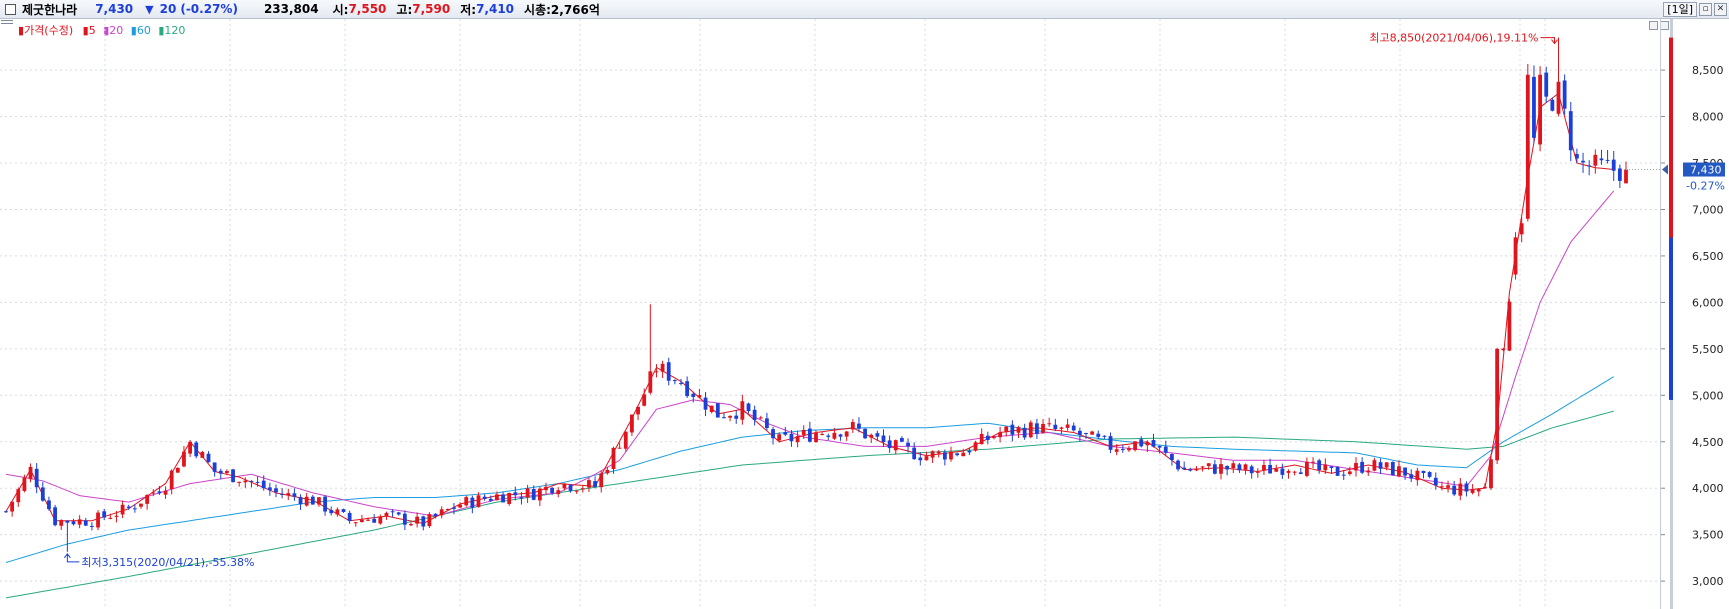 Image resolution: width=1729 pixels, height=609 pixels. I want to click on pane-minimize-button, so click(1653, 25).